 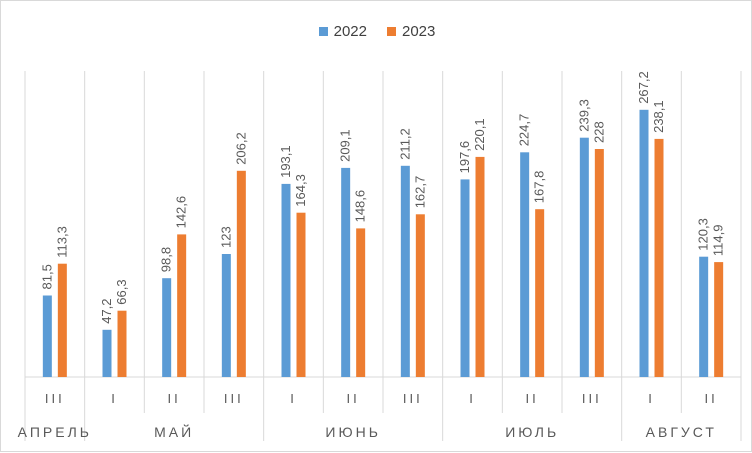 What do you see at coordinates (61, 242) in the screenshot?
I see `data-label-2023: 113,3` at bounding box center [61, 242].